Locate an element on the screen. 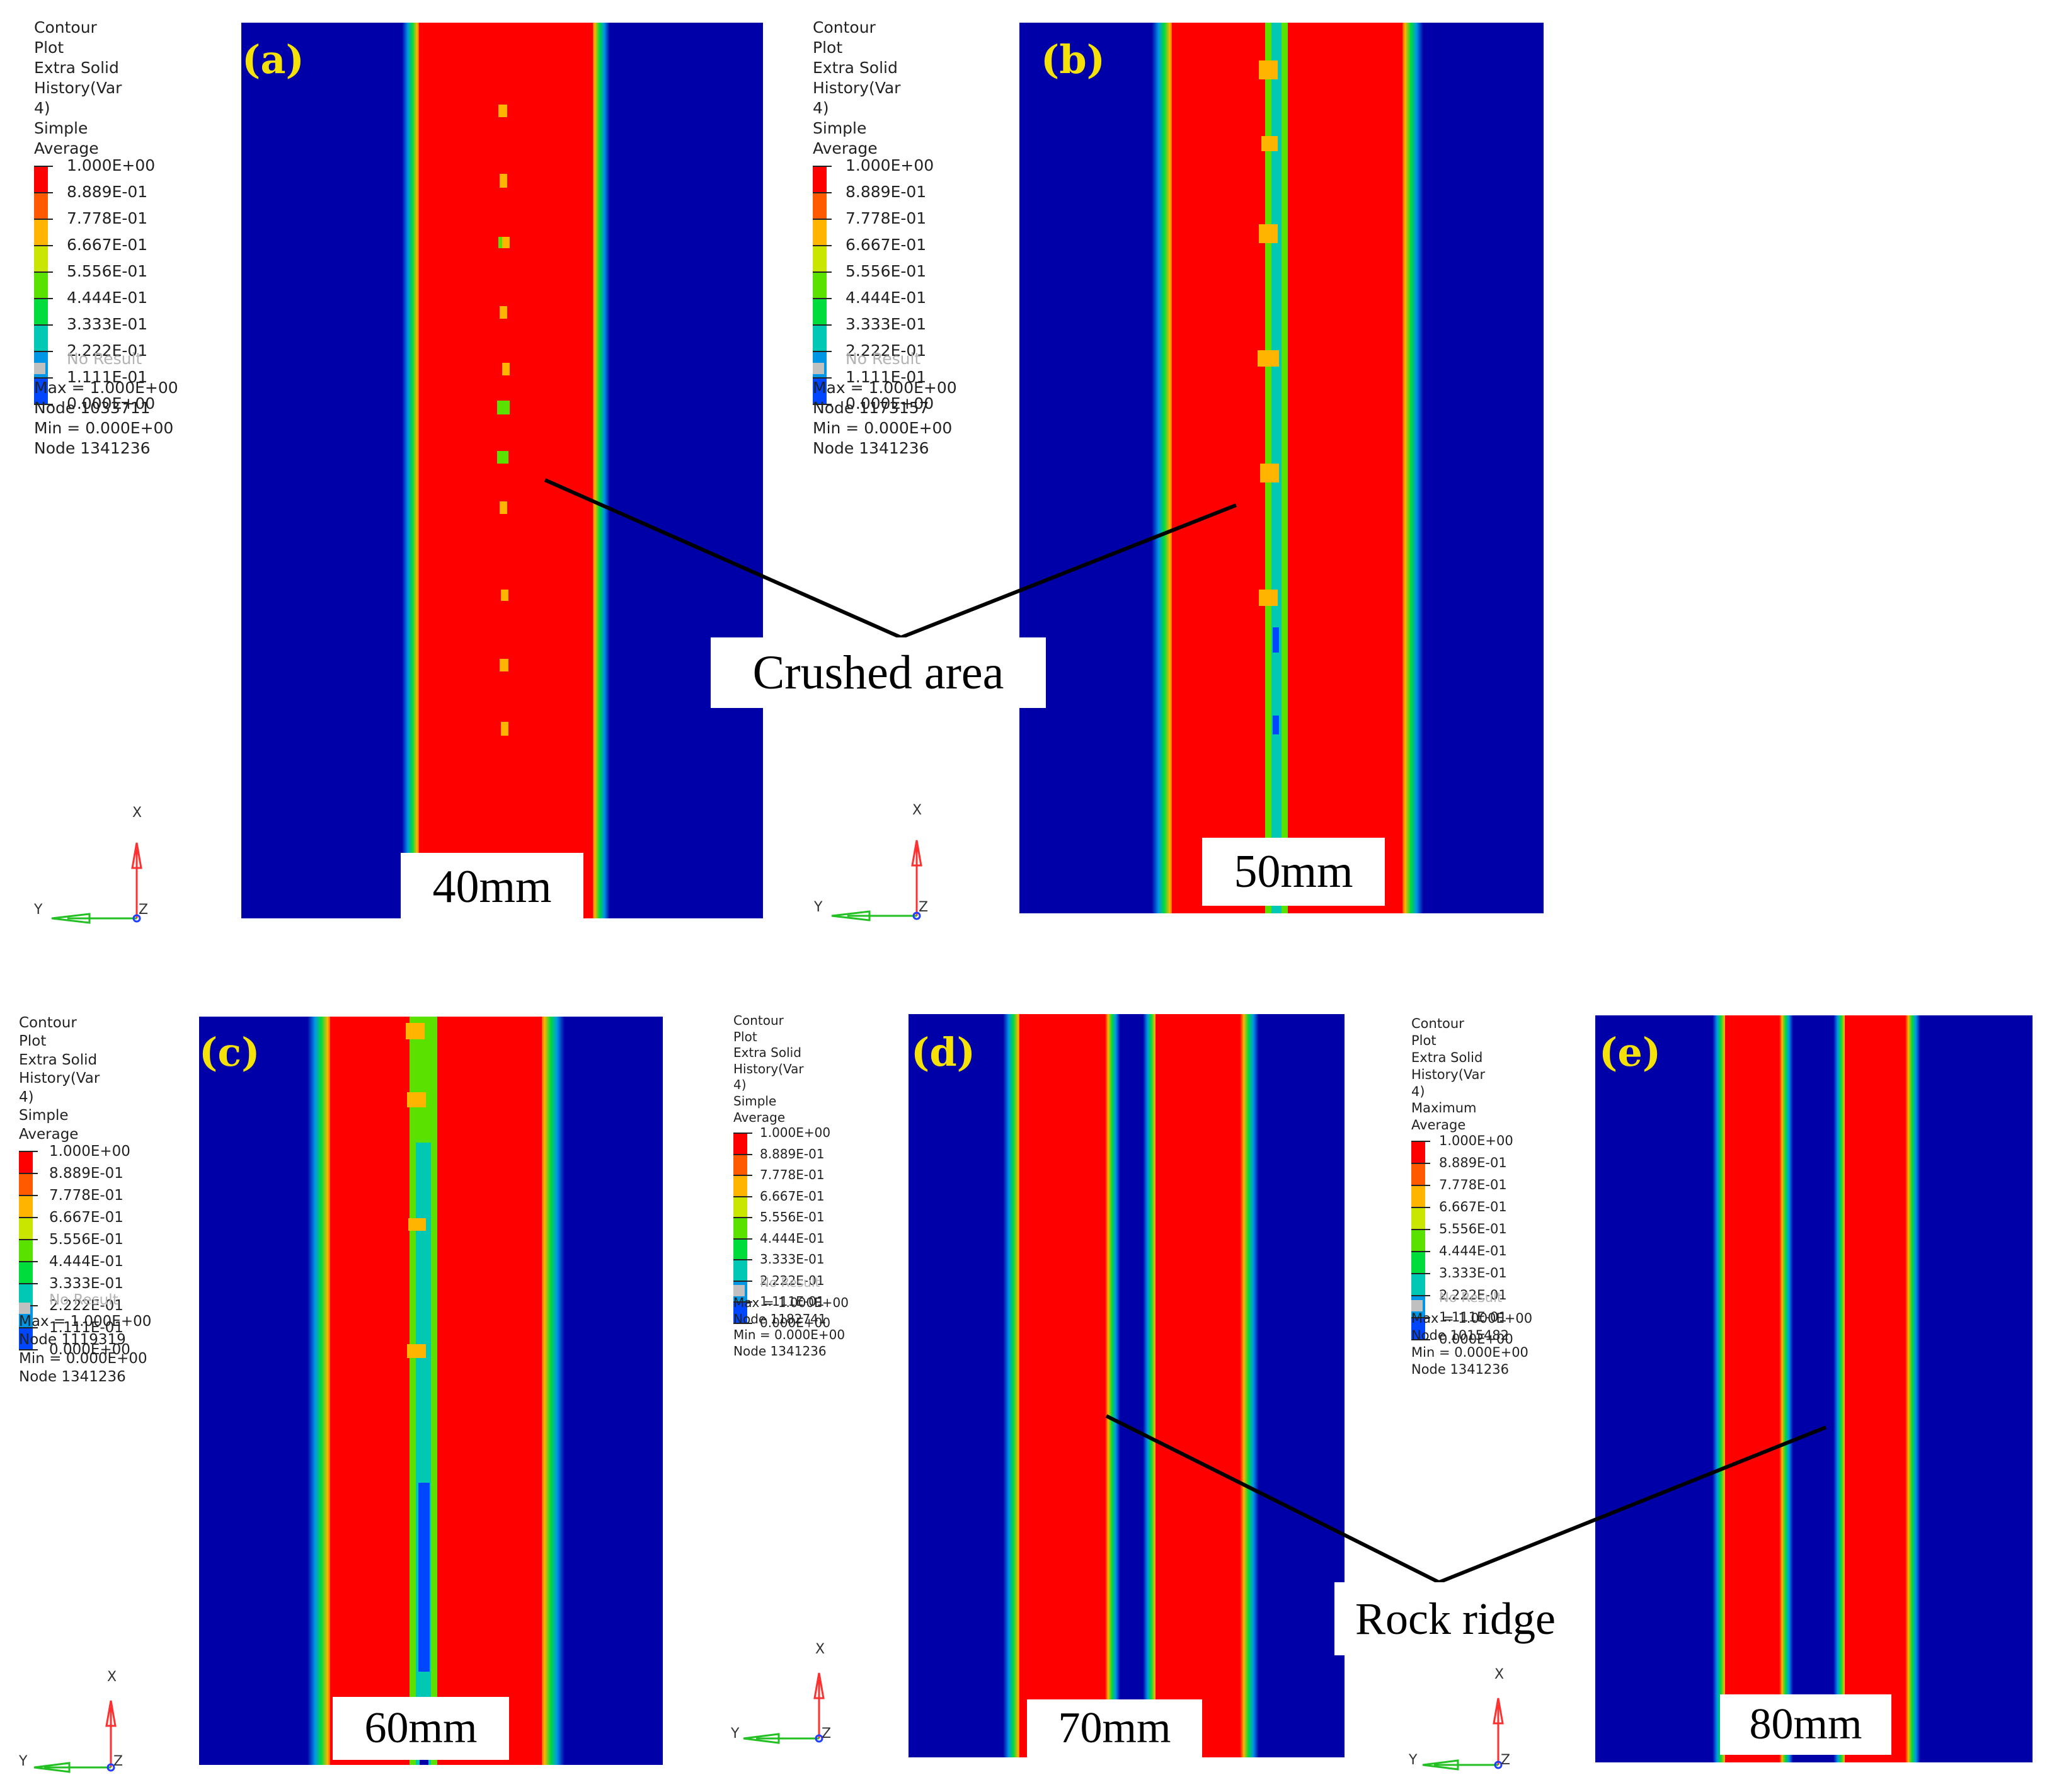  rock-ridge-callout: Rock ridge is located at coordinates (1455, 1618).